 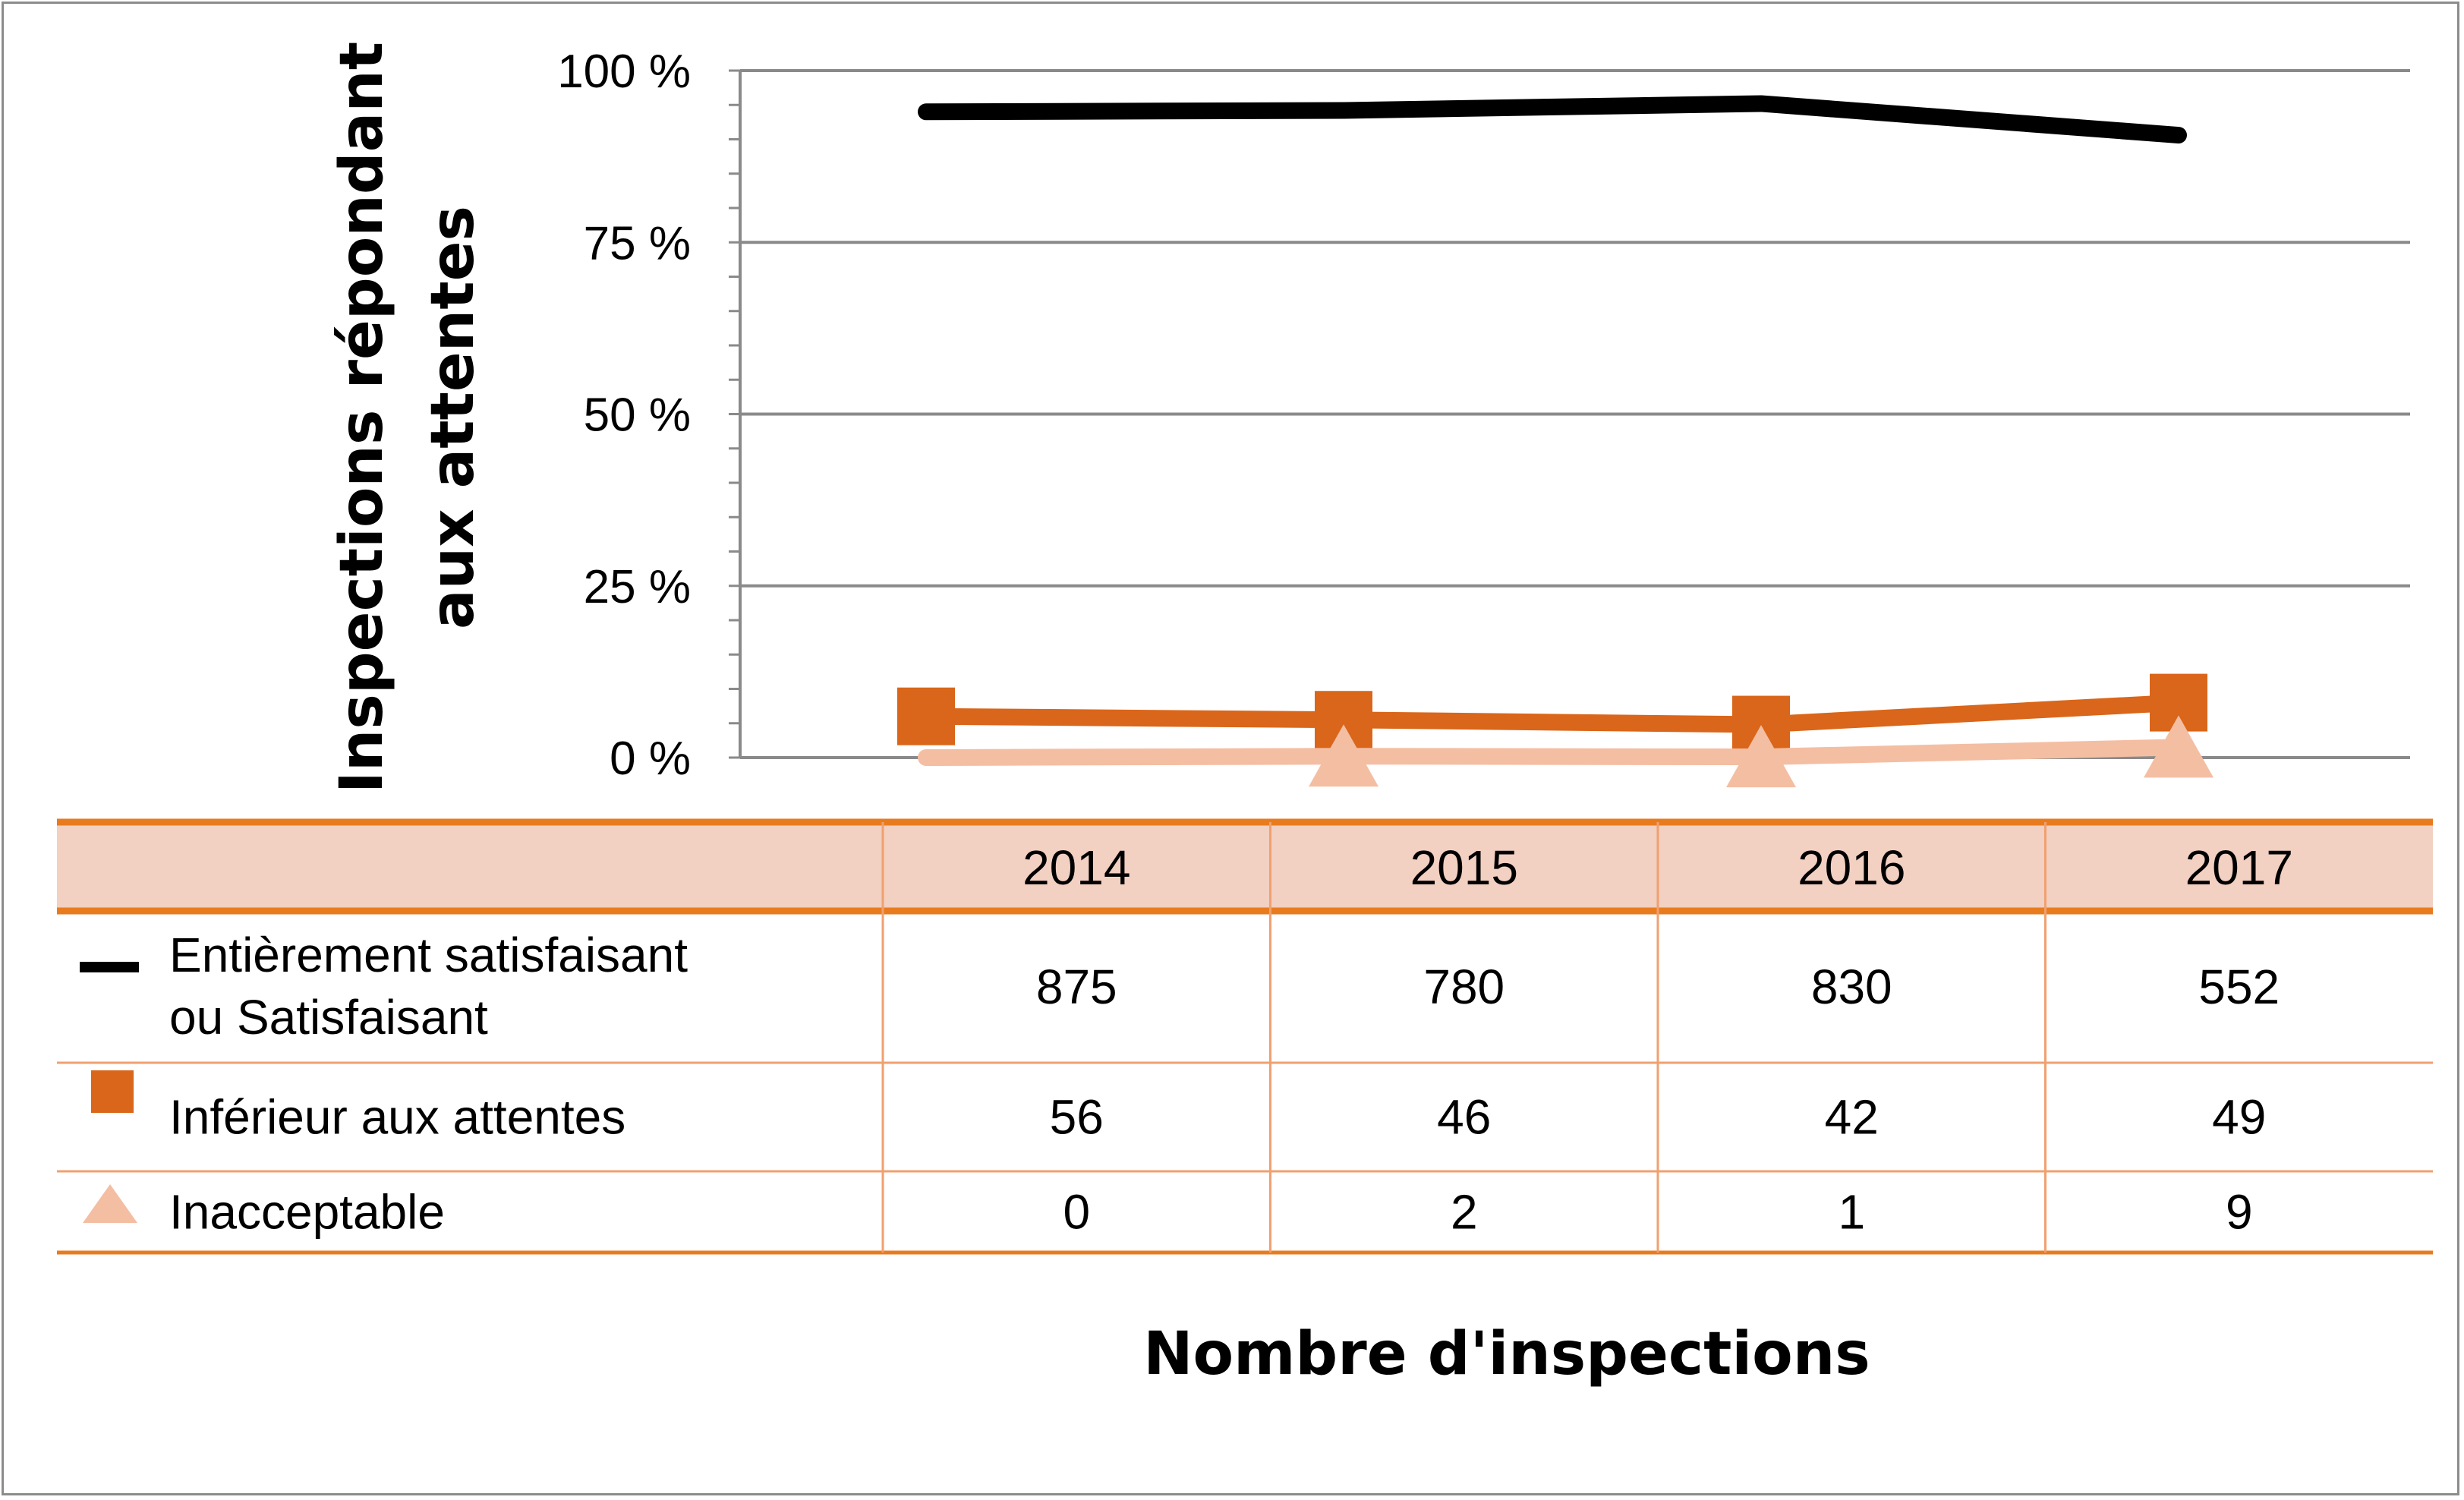 I want to click on table-cell: 56, so click(x=1077, y=1117).